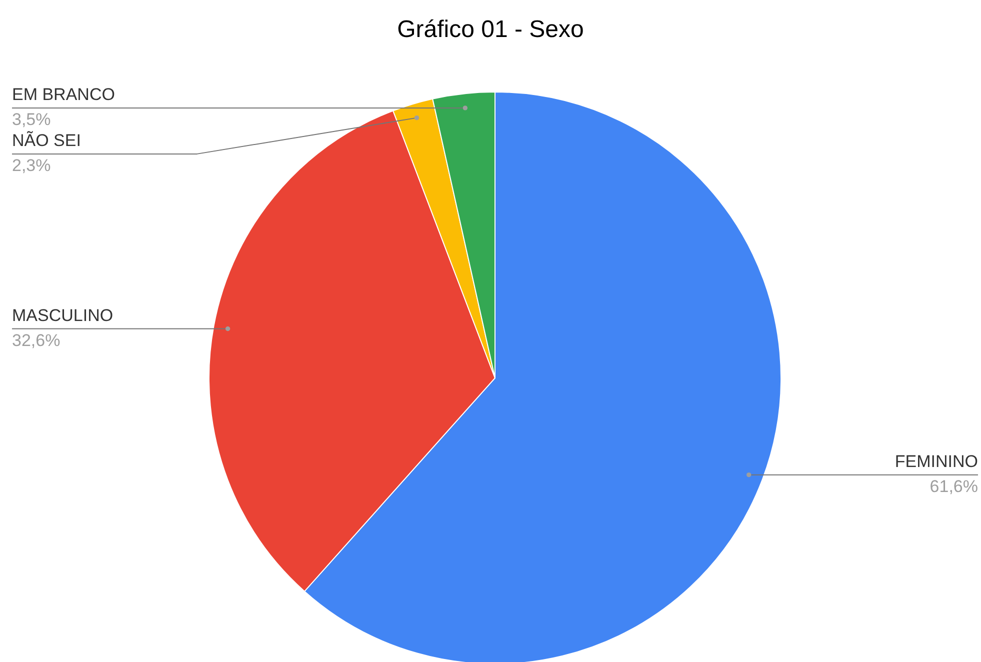  I want to click on slice-label: EM BRANCO, so click(63, 94).